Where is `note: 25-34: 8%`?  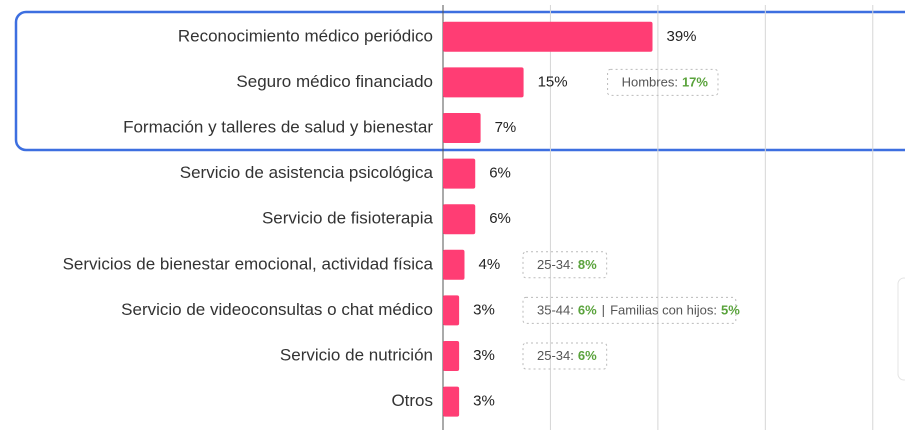
note: 25-34: 8% is located at coordinates (565, 265).